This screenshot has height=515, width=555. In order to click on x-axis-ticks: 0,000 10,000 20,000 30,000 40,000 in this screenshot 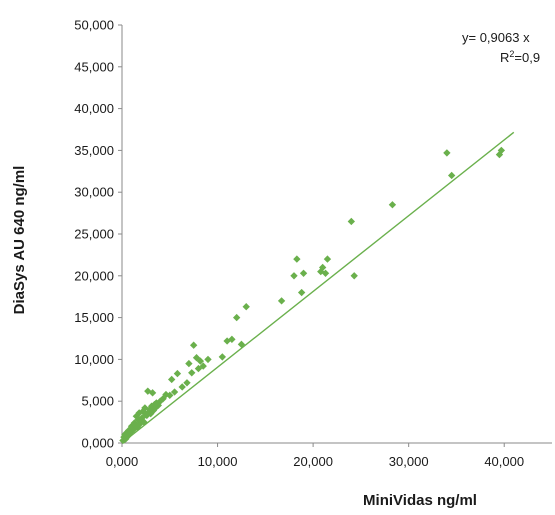, I will do `click(315, 456)`.